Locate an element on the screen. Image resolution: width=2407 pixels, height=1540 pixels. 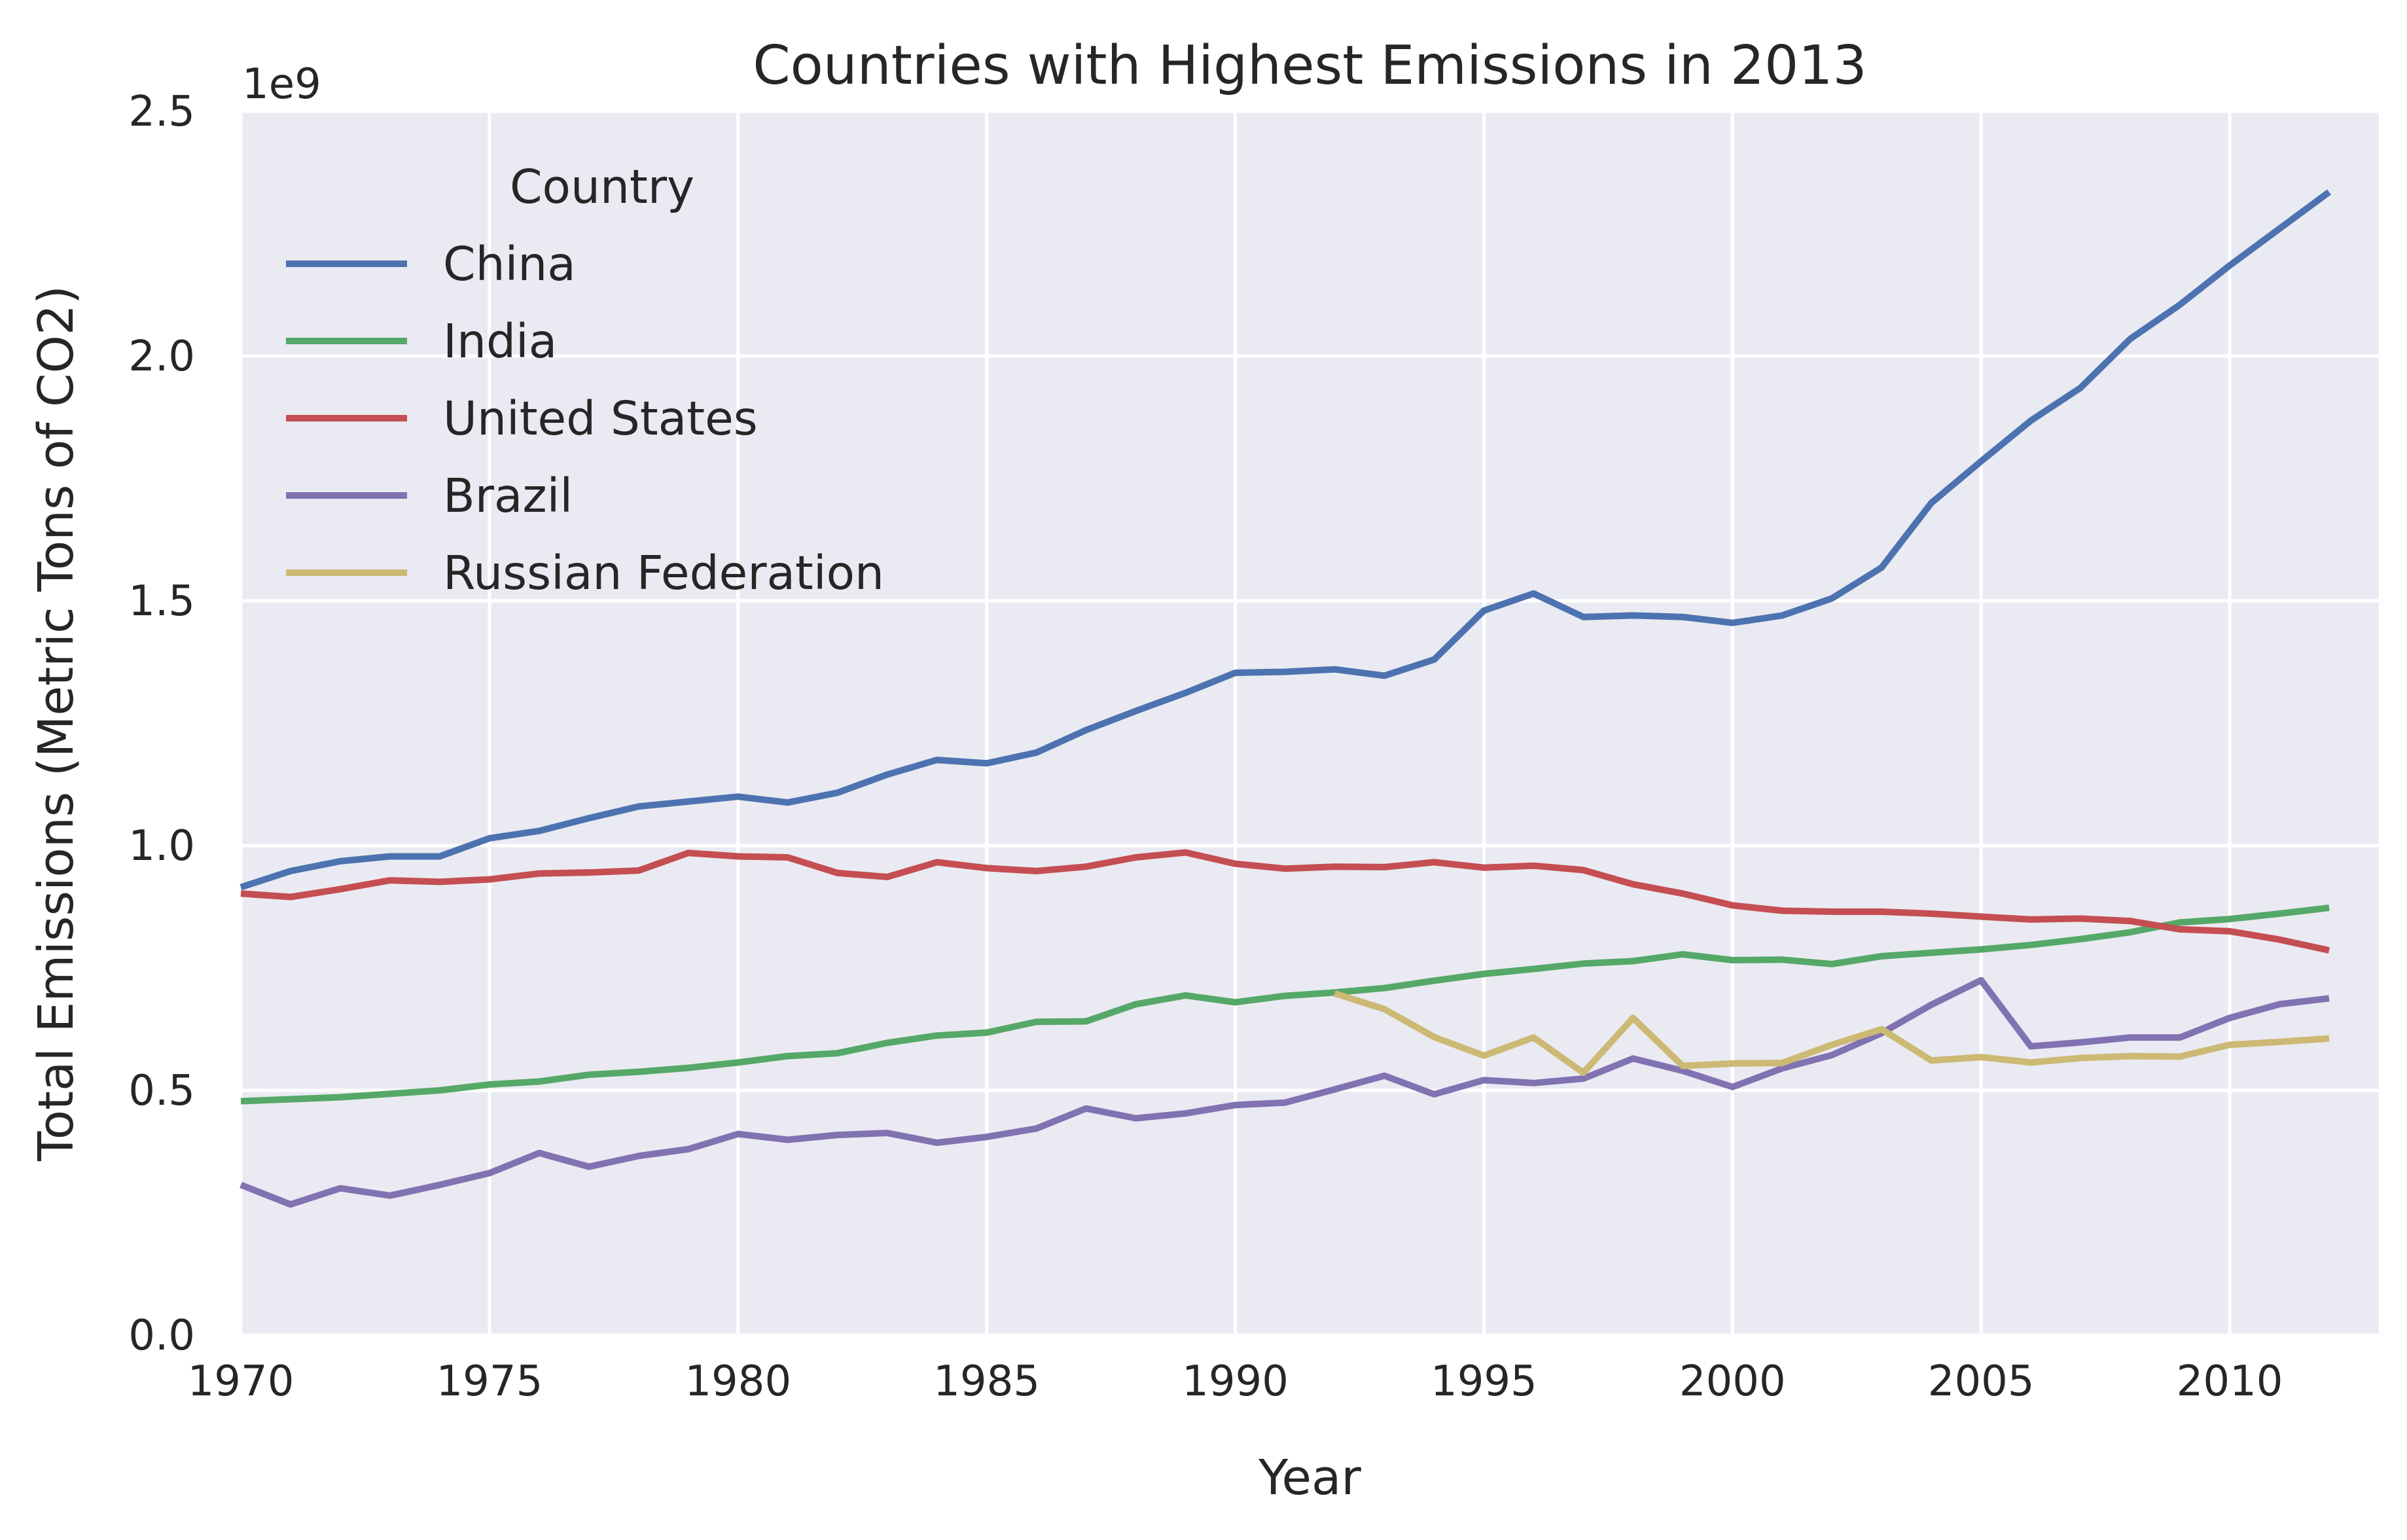
legend-title: Country is located at coordinates (602, 187).